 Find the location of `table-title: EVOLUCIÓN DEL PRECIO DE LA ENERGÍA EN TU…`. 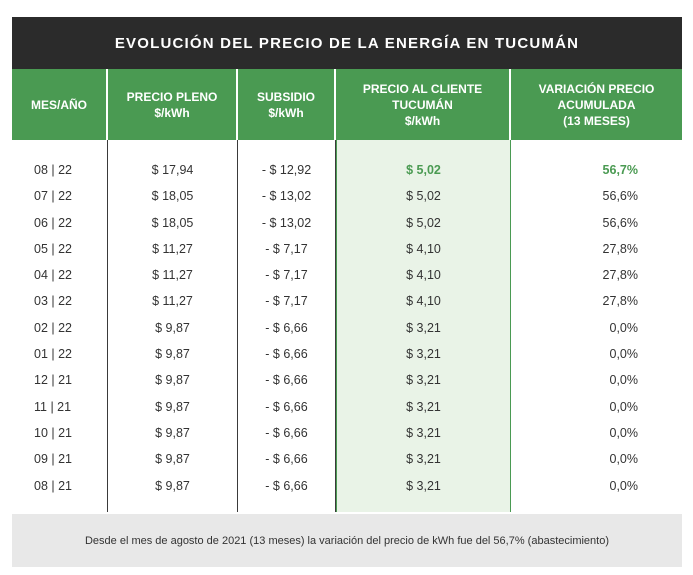

table-title: EVOLUCIÓN DEL PRECIO DE LA ENERGÍA EN TU… is located at coordinates (347, 43).